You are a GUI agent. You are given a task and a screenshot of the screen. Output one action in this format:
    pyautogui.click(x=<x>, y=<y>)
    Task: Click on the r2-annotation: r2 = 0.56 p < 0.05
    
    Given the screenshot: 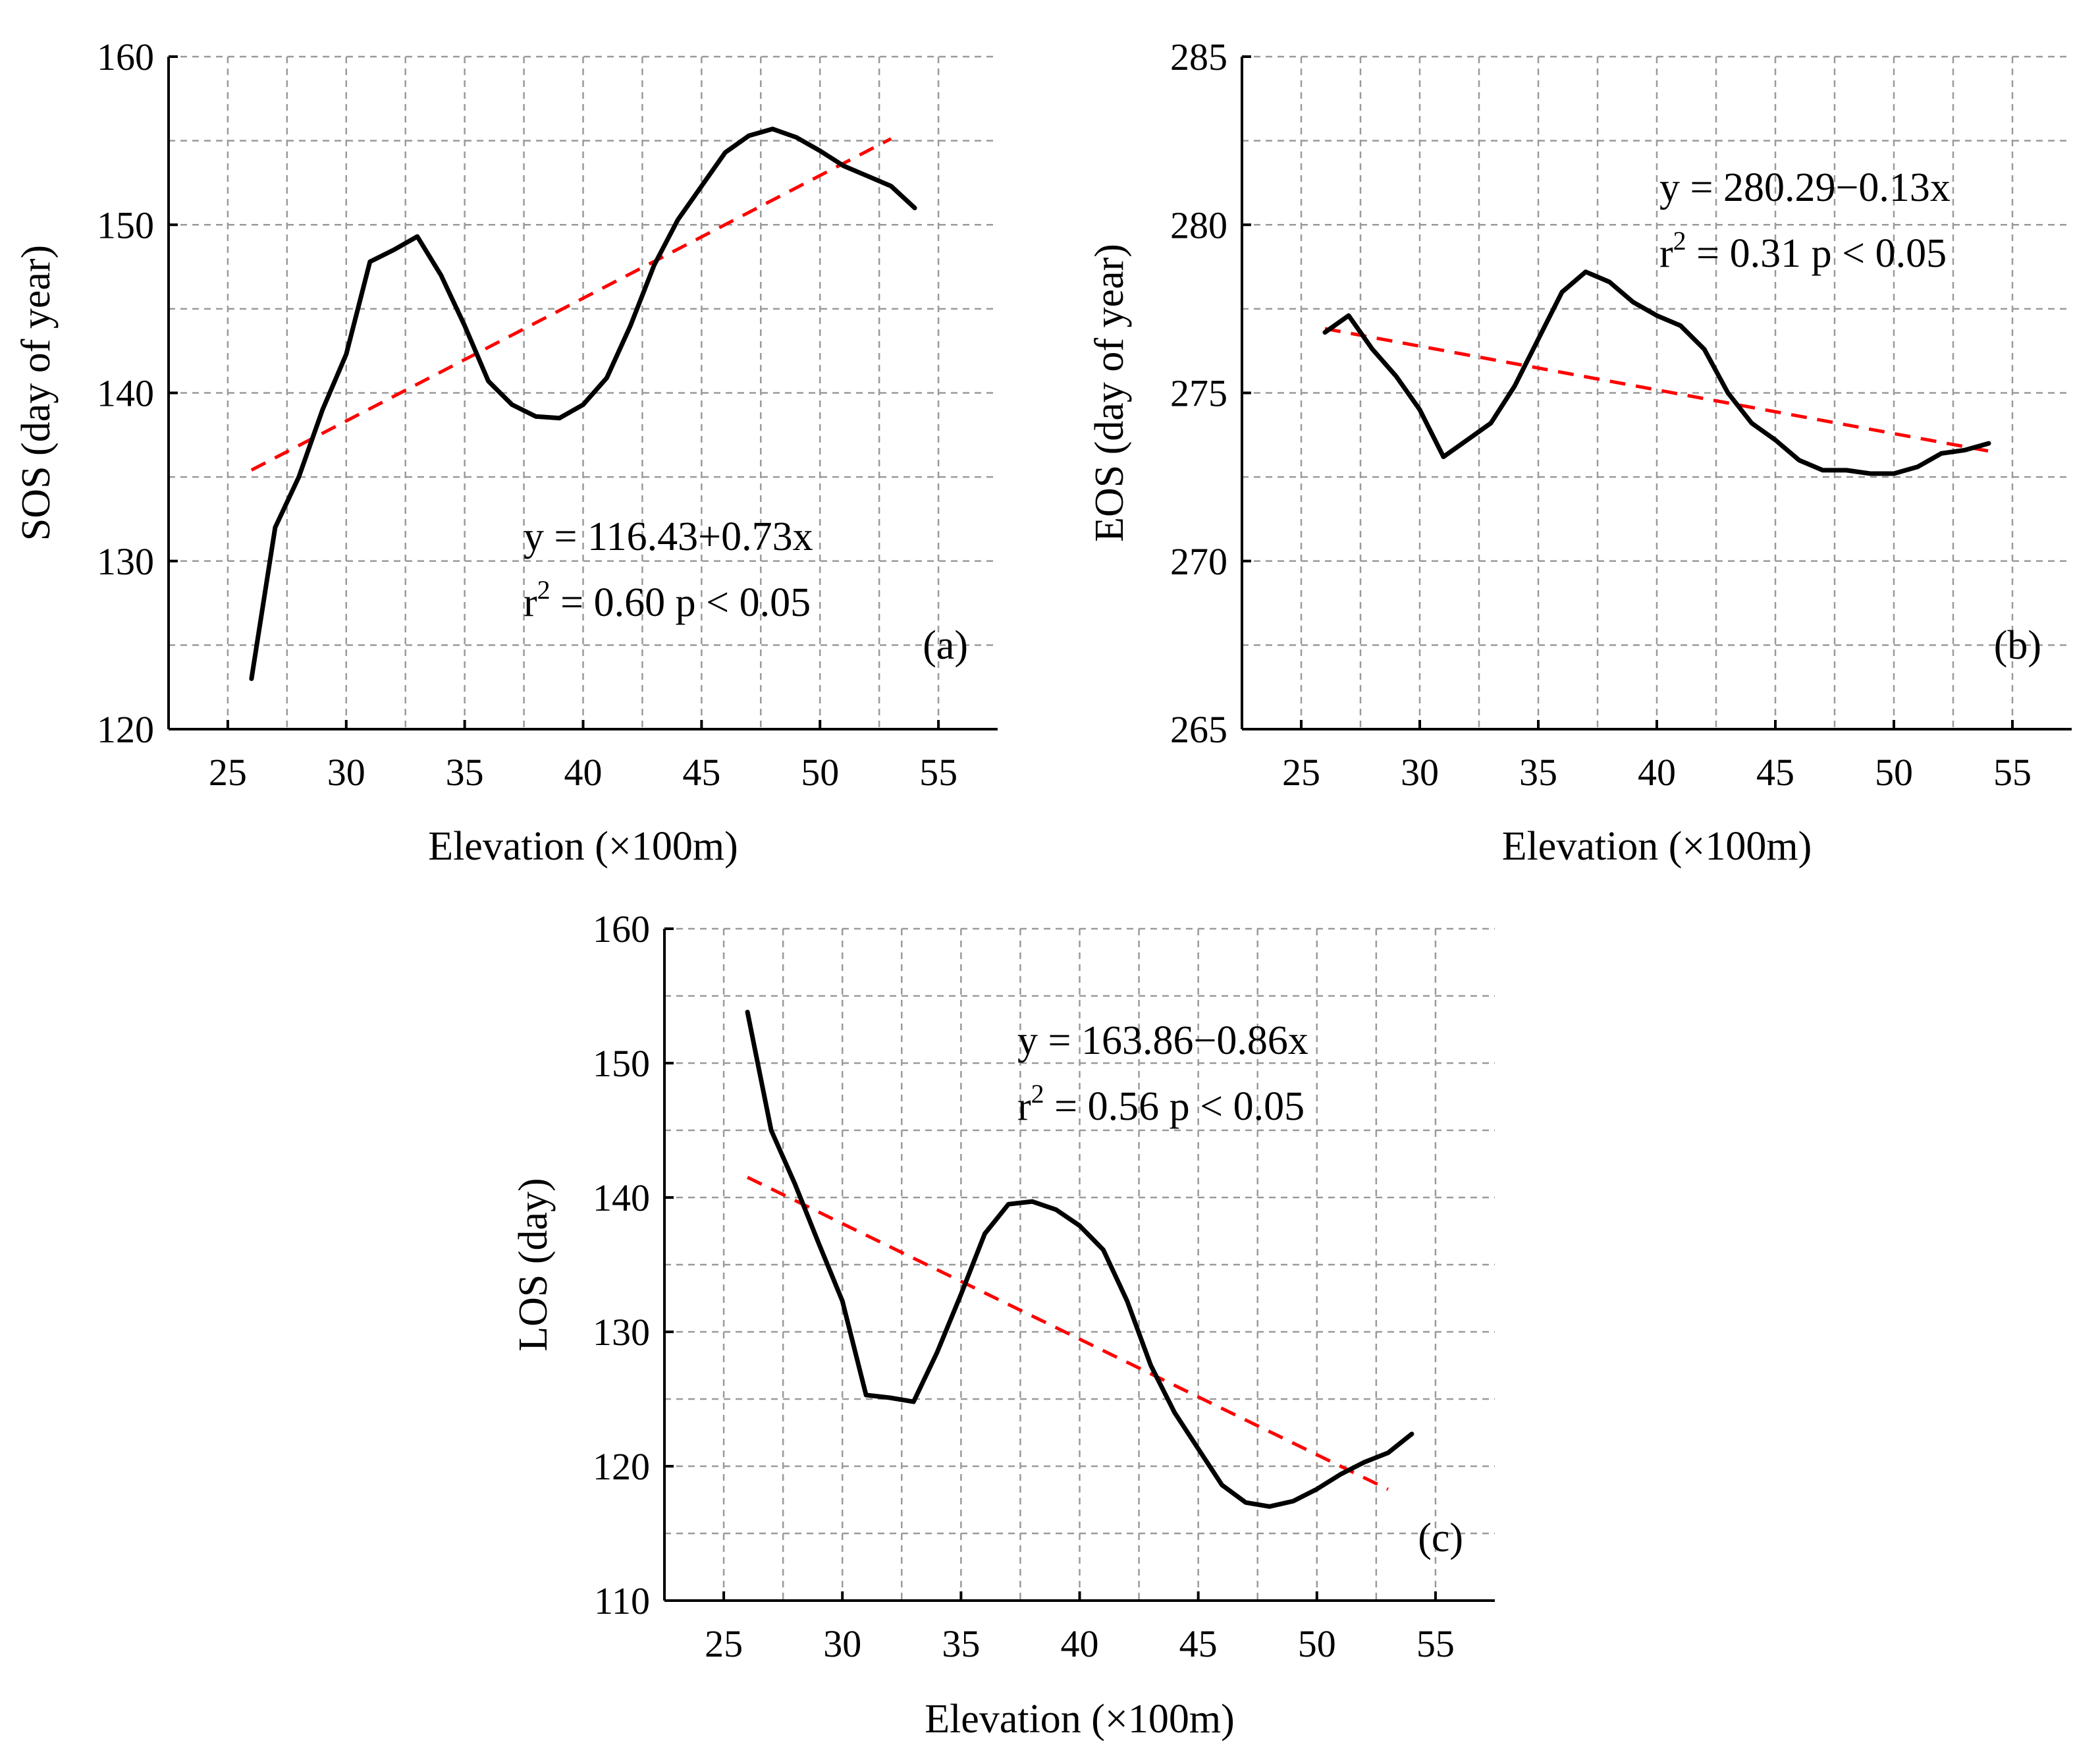 What is the action you would take?
    pyautogui.click(x=1161, y=1104)
    